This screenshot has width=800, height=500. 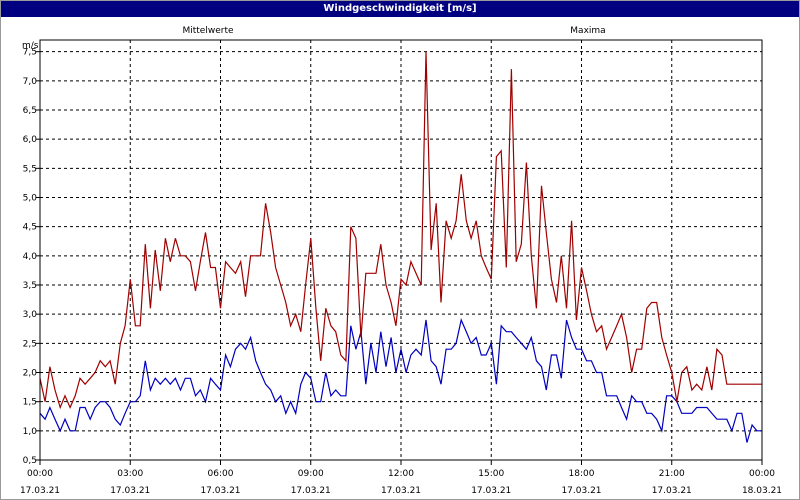 What do you see at coordinates (311, 474) in the screenshot?
I see `x-tick-time: 09:00` at bounding box center [311, 474].